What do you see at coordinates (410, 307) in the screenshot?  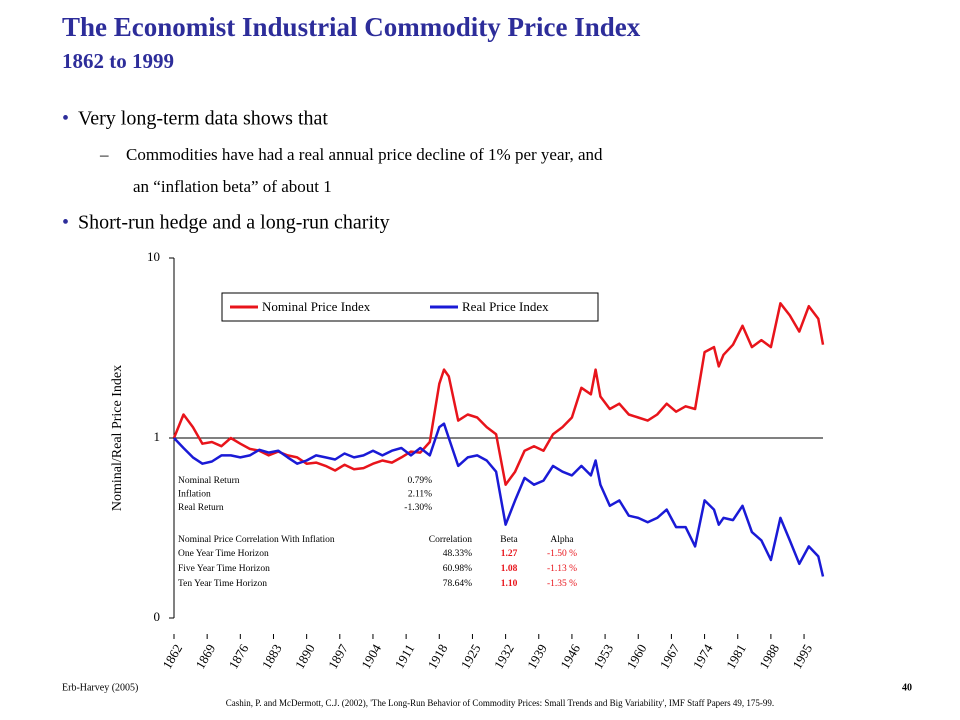 I see `legend-box` at bounding box center [410, 307].